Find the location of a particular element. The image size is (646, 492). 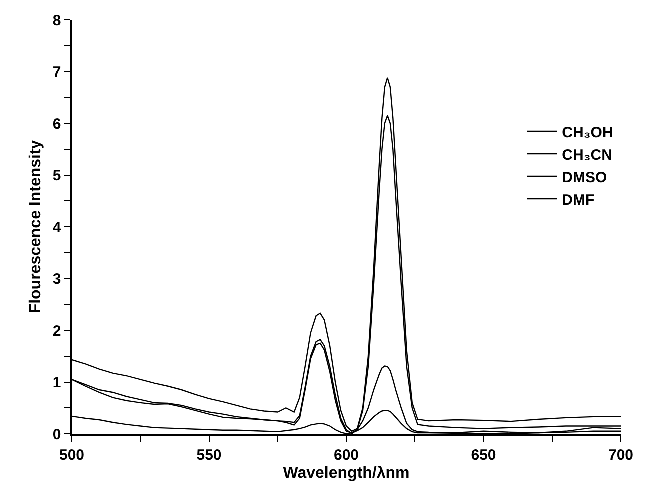

x-tick-label: 600 is located at coordinates (347, 455).